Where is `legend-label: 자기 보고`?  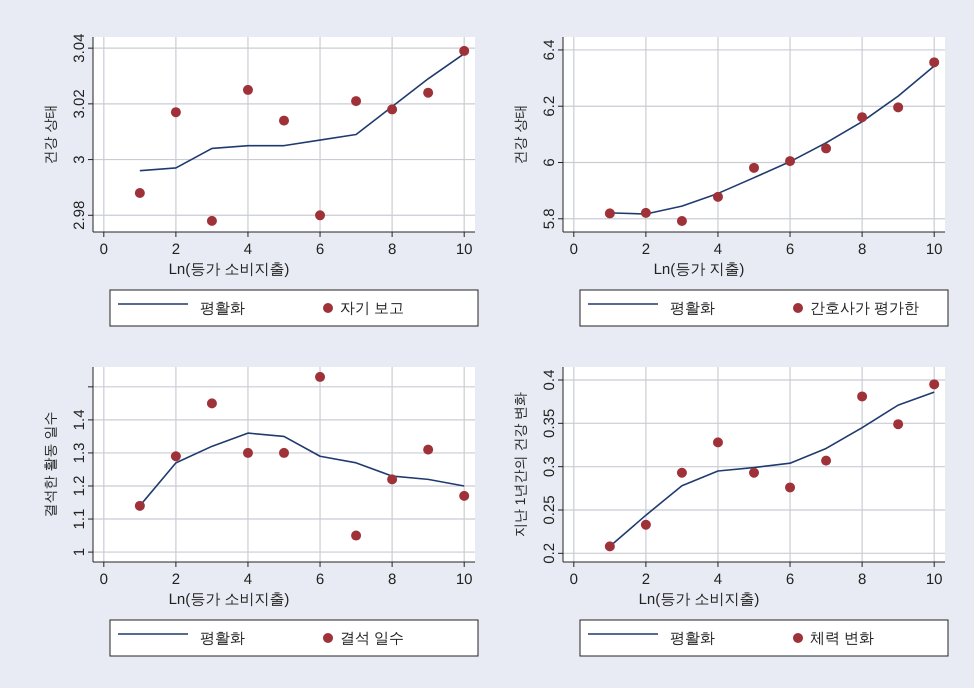
legend-label: 자기 보고 is located at coordinates (372, 308).